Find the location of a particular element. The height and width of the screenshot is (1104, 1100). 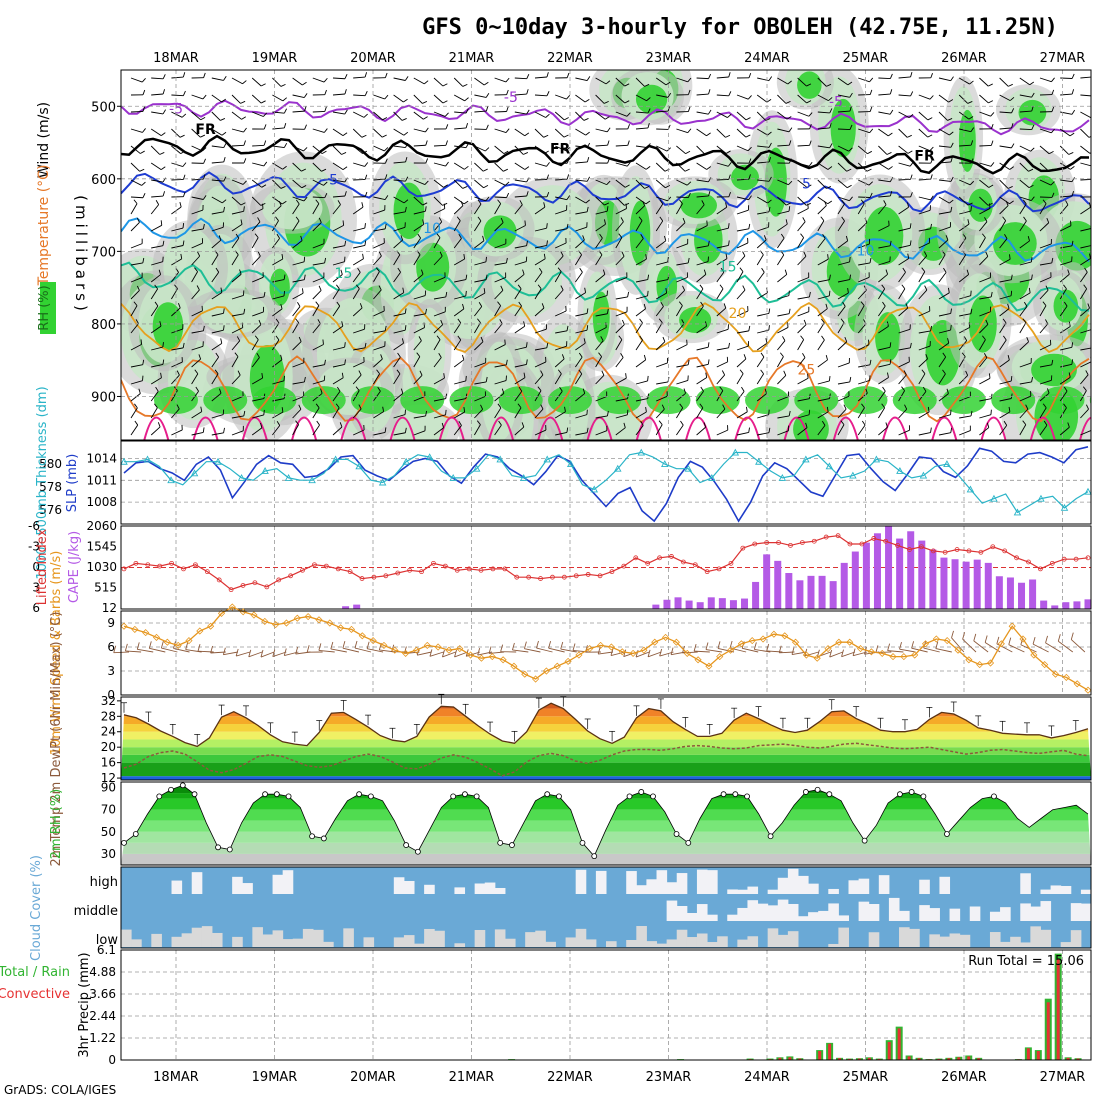

bottom-date-label: 21MAR is located at coordinates (472, 1077).